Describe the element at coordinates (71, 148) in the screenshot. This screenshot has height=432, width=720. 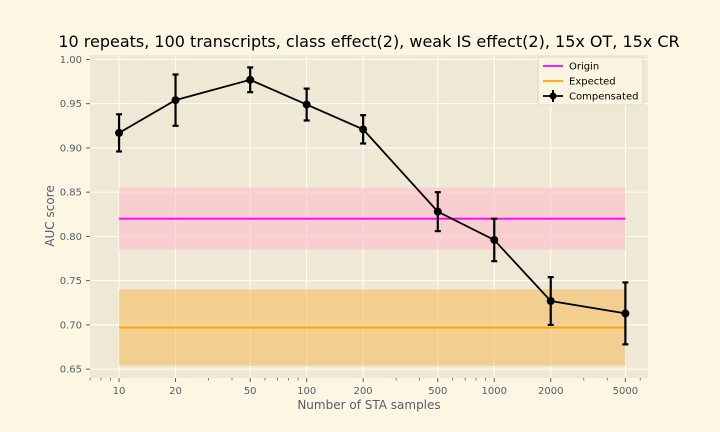
I see `y-tick-label: 0.90` at that location.